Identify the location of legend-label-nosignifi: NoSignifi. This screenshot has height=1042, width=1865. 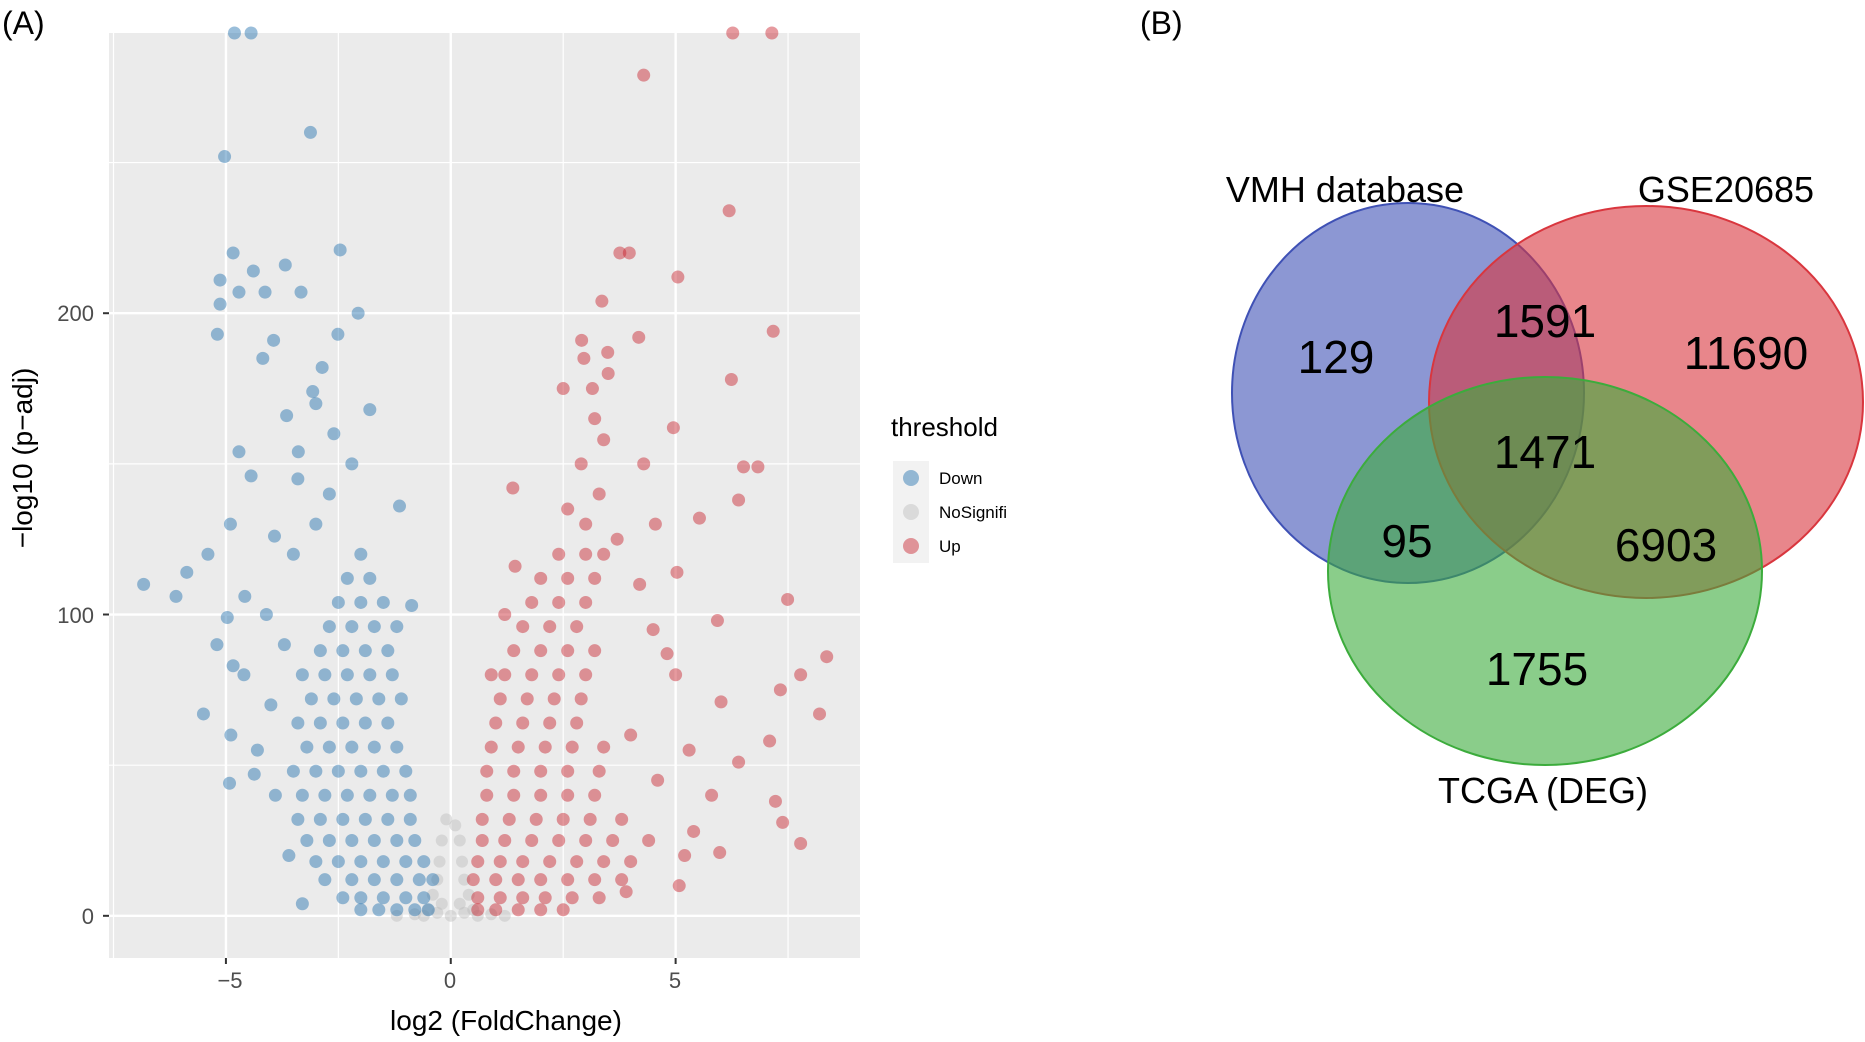
(973, 512).